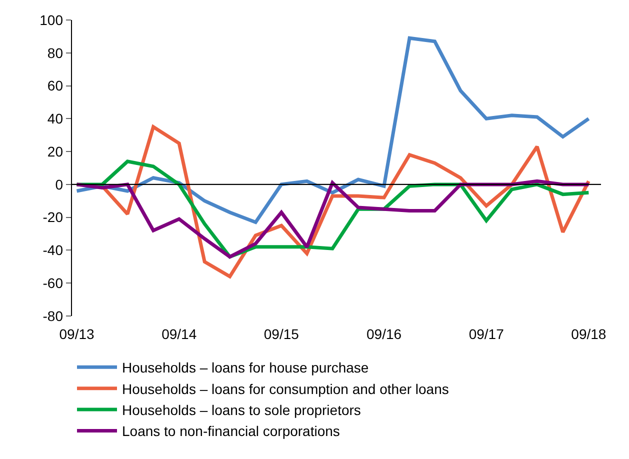  What do you see at coordinates (179, 334) in the screenshot?
I see `x-tick-label: 09/14` at bounding box center [179, 334].